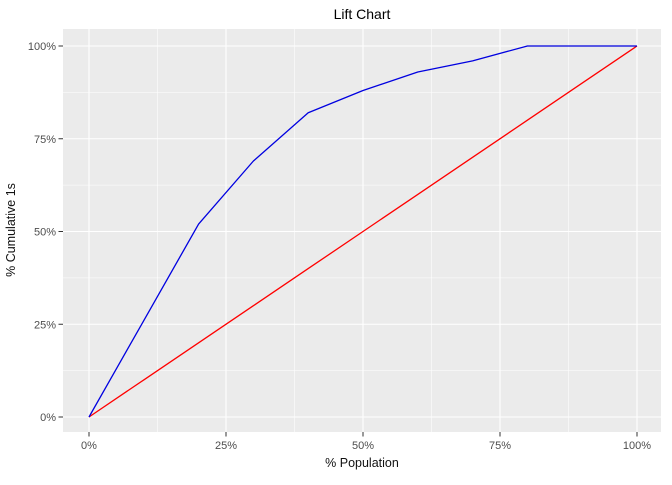  What do you see at coordinates (42, 47) in the screenshot?
I see `y-tick-label: 100%` at bounding box center [42, 47].